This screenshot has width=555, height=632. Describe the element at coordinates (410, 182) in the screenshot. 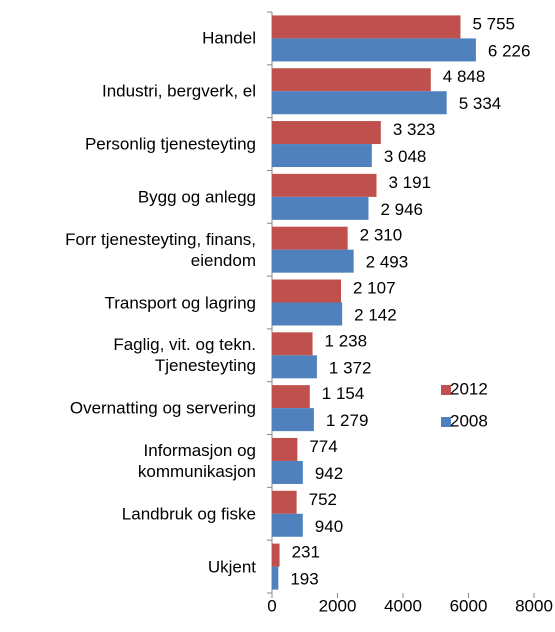

I see `value-label: 3 191` at that location.